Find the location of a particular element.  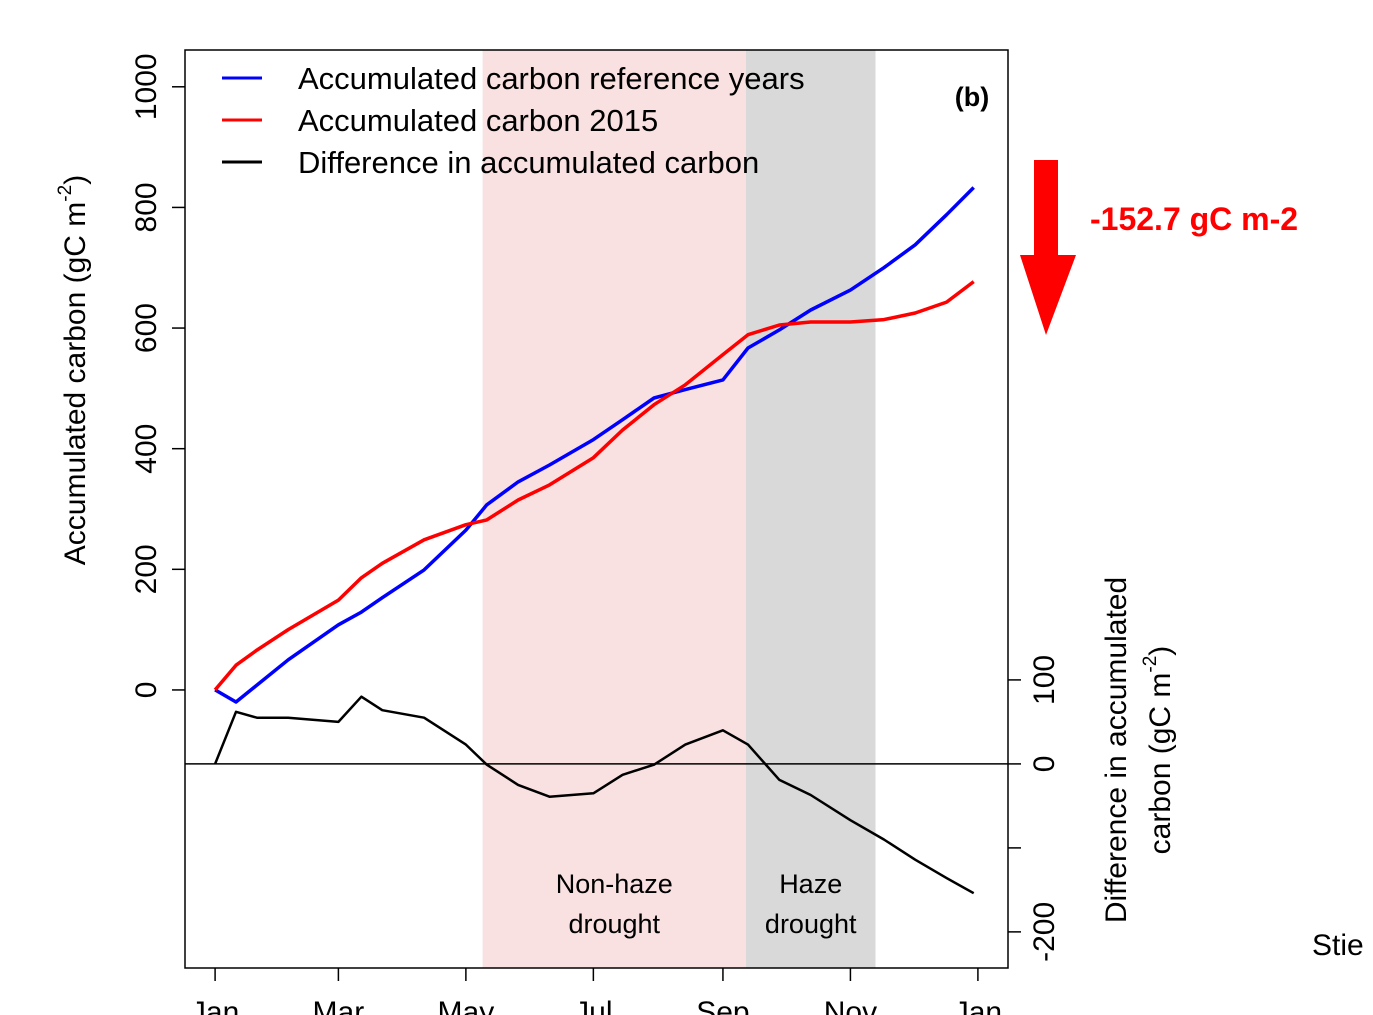

y2-tick-label: -200 is located at coordinates (1044, 932).